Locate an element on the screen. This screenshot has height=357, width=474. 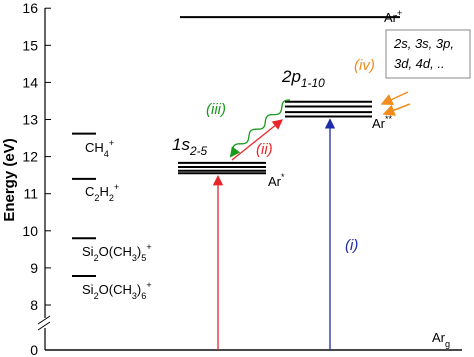
label-part: CH is located at coordinates (94, 147).